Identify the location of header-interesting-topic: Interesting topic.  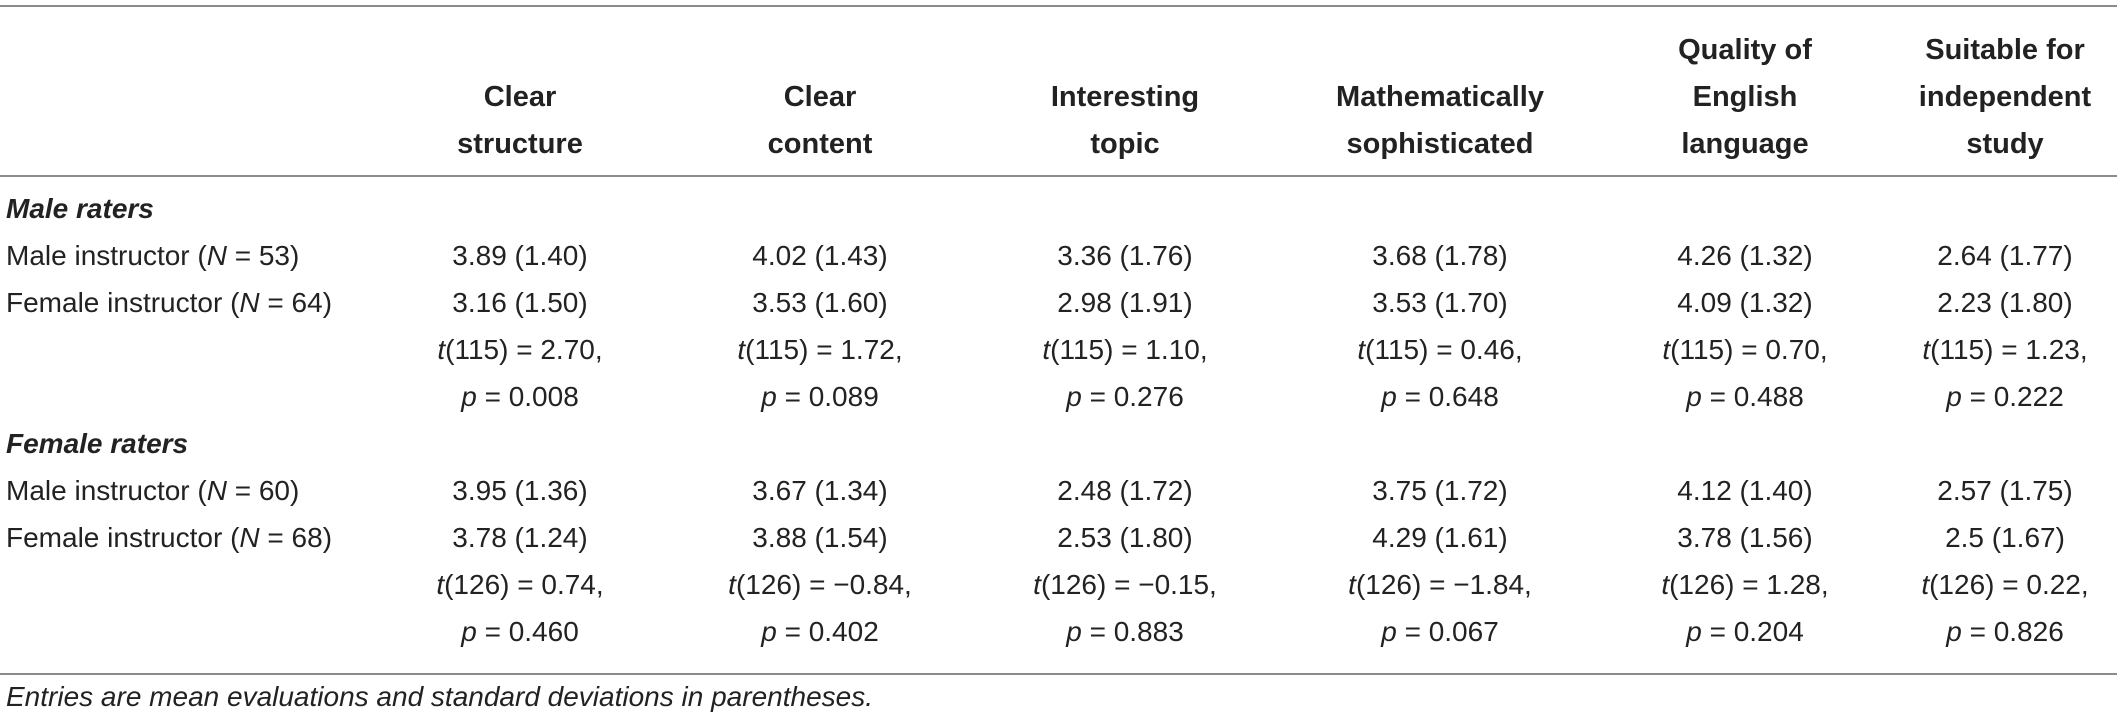
(1125, 93).